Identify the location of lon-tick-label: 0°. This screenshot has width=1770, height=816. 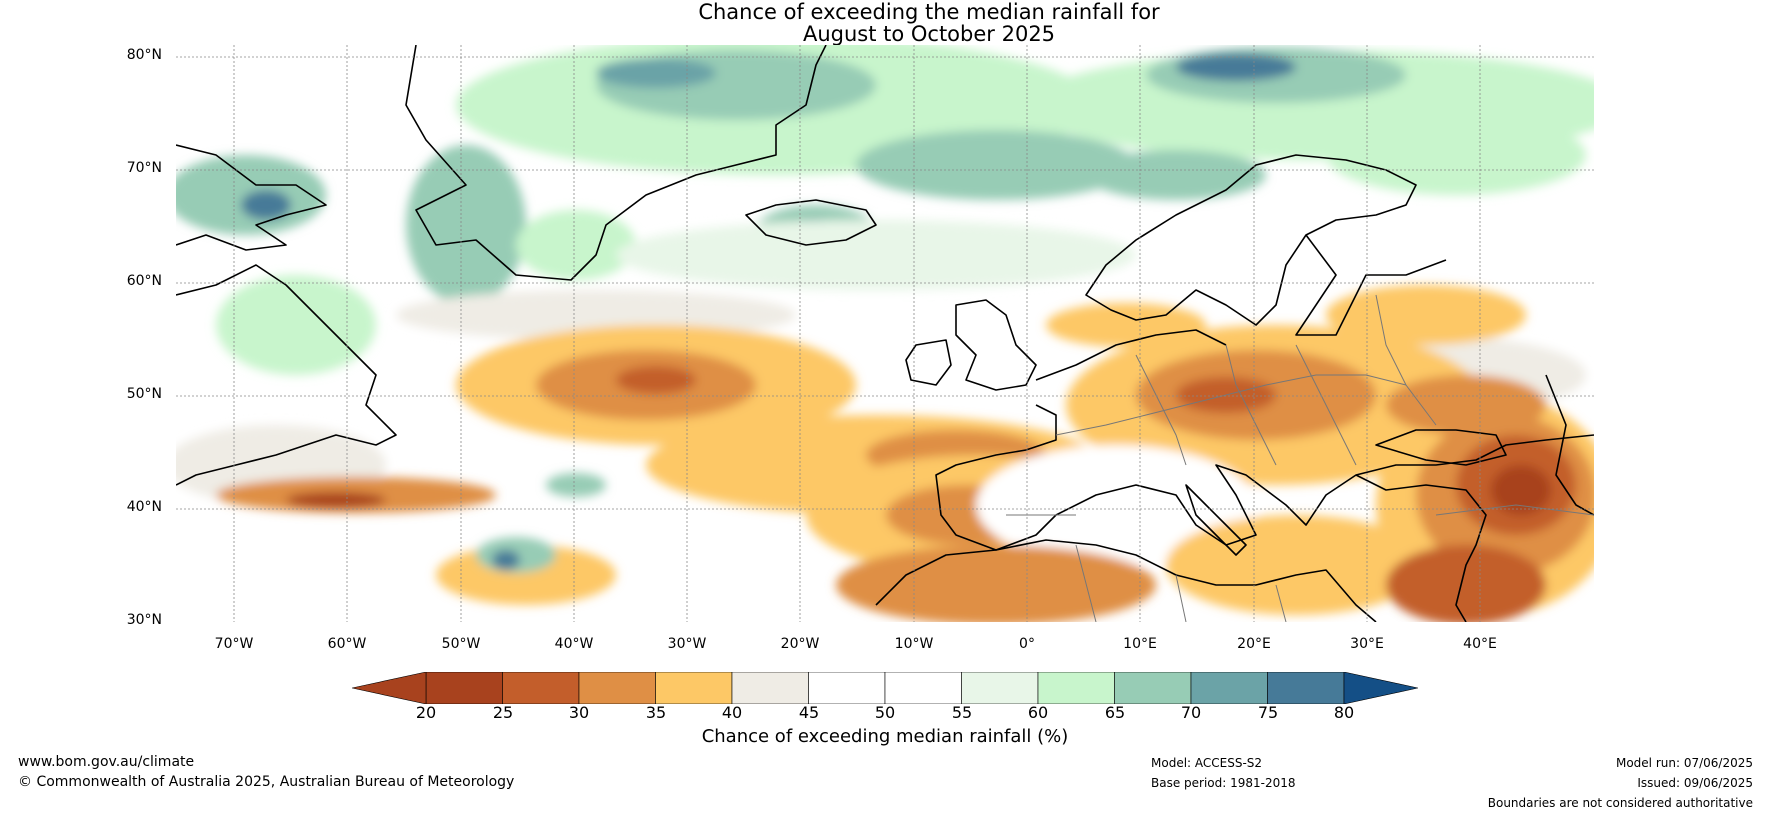
(1027, 644).